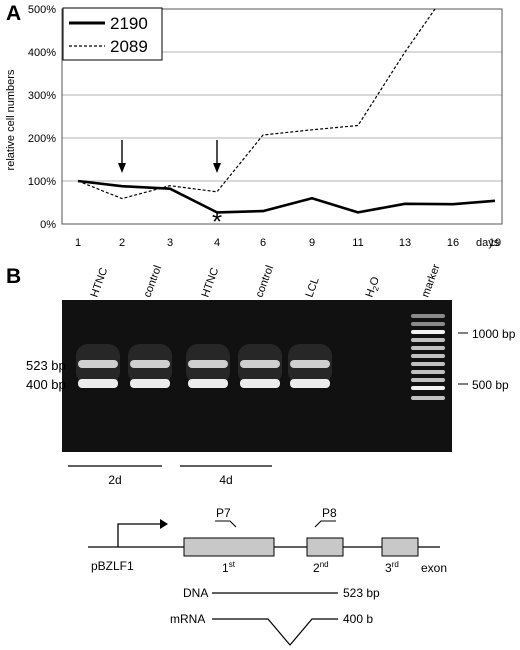  What do you see at coordinates (169, 156) in the screenshot?
I see `arrows` at bounding box center [169, 156].